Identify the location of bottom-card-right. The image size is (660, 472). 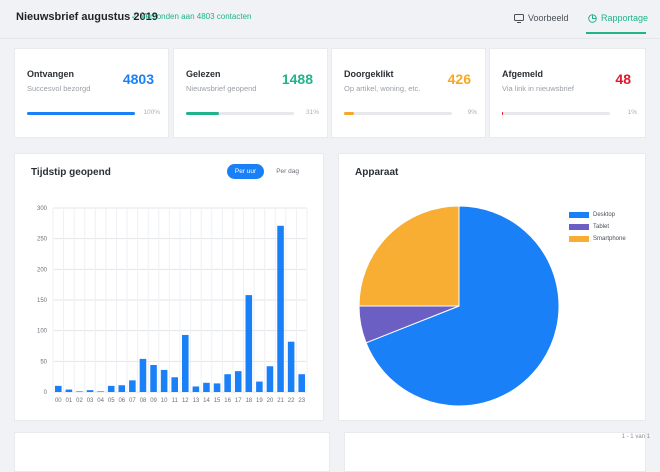
(495, 452).